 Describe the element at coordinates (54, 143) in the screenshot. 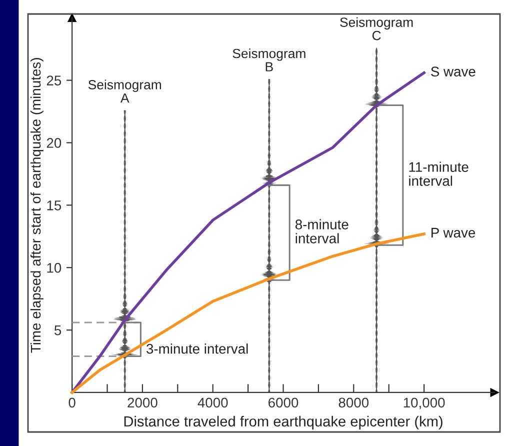

I see `y-tick-label: 20` at that location.